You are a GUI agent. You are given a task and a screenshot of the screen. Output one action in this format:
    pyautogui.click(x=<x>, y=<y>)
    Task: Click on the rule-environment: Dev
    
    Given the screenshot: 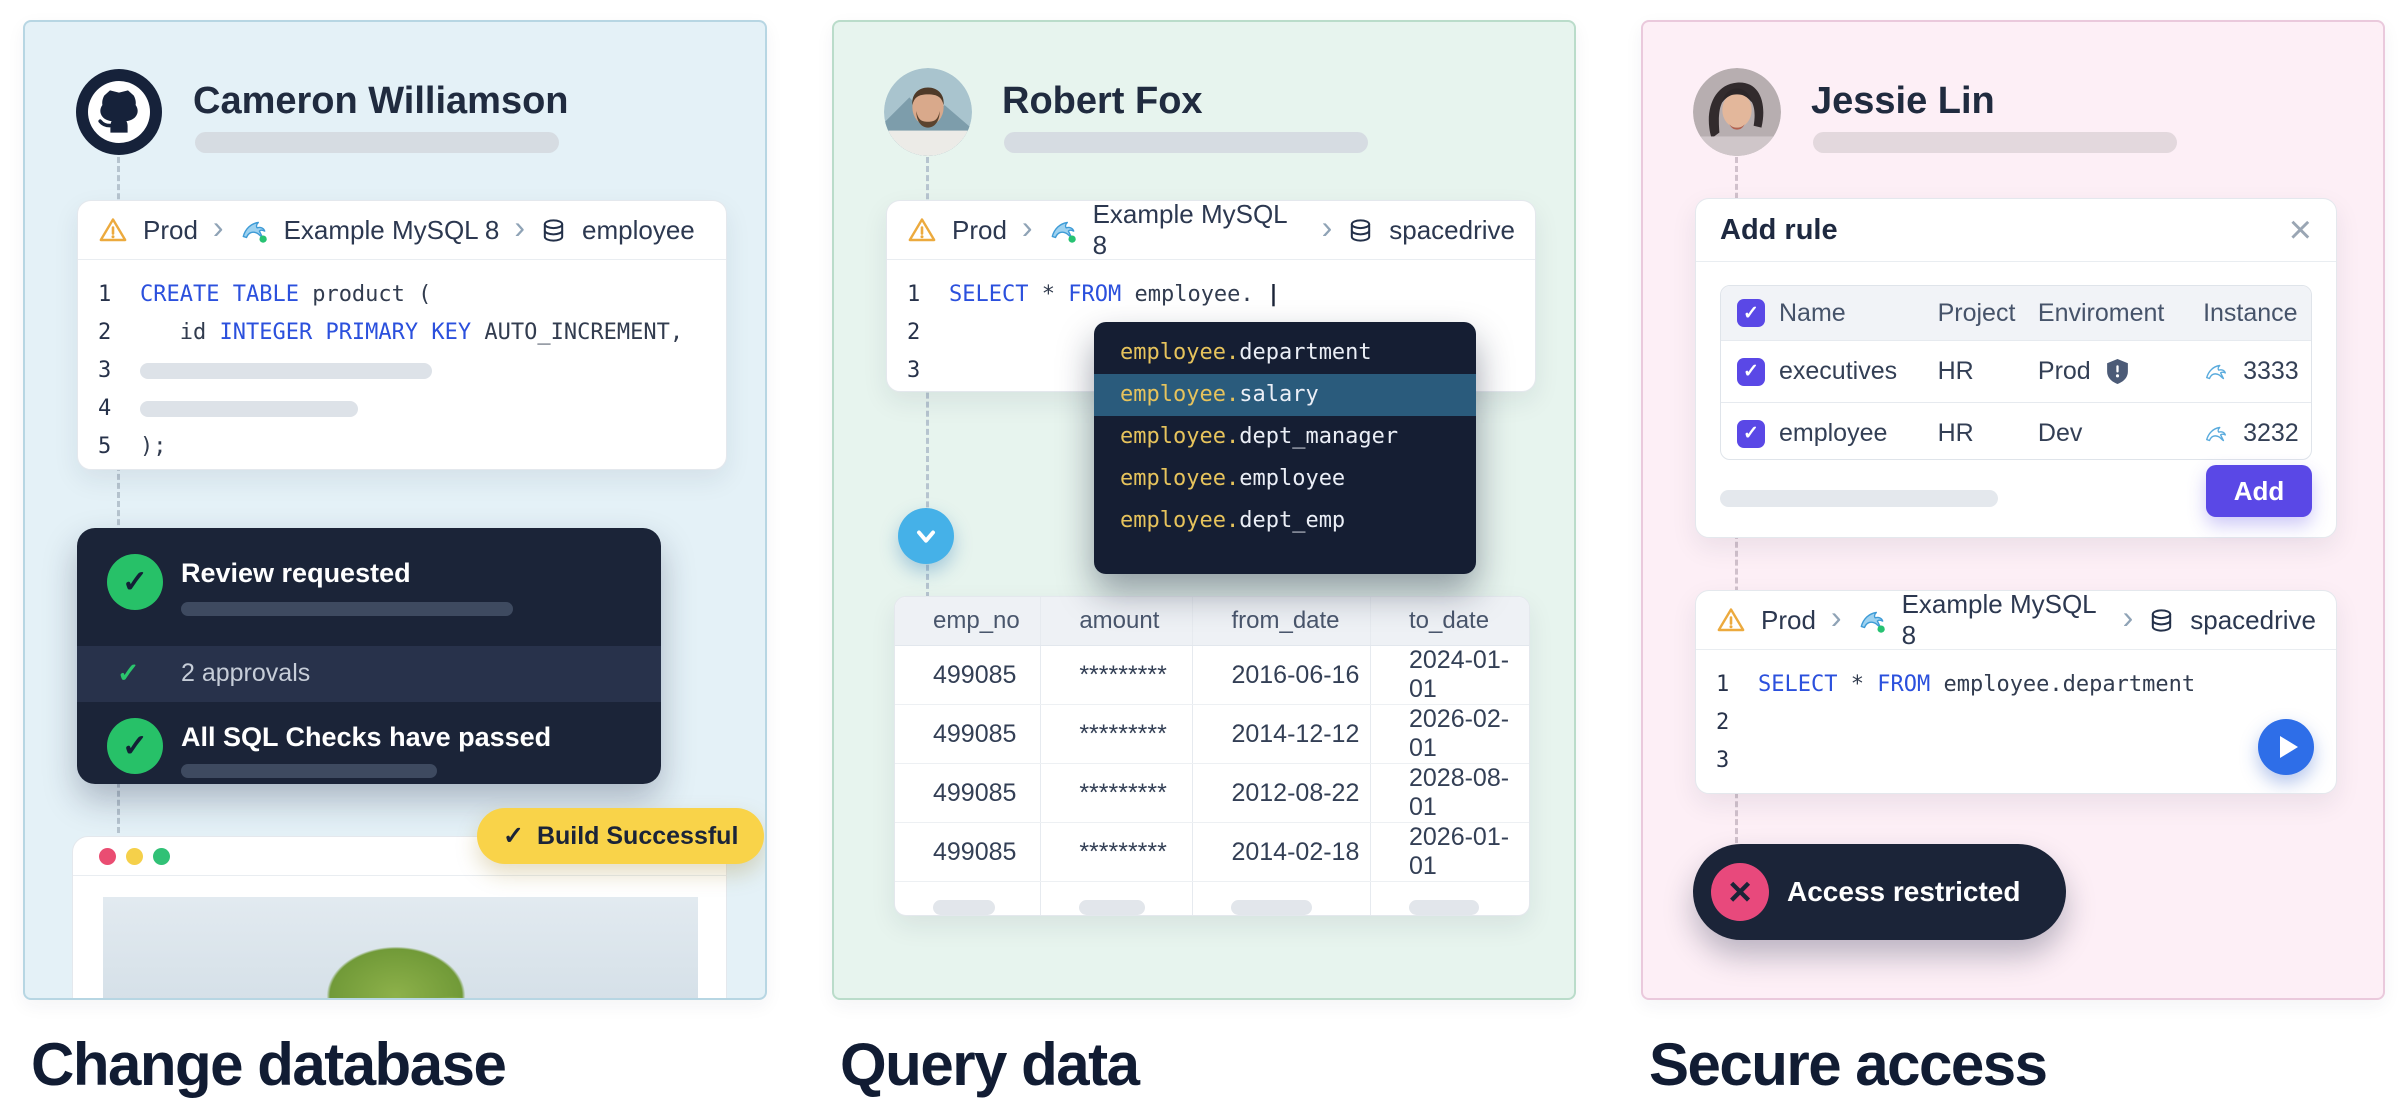 What is the action you would take?
    pyautogui.click(x=2104, y=430)
    